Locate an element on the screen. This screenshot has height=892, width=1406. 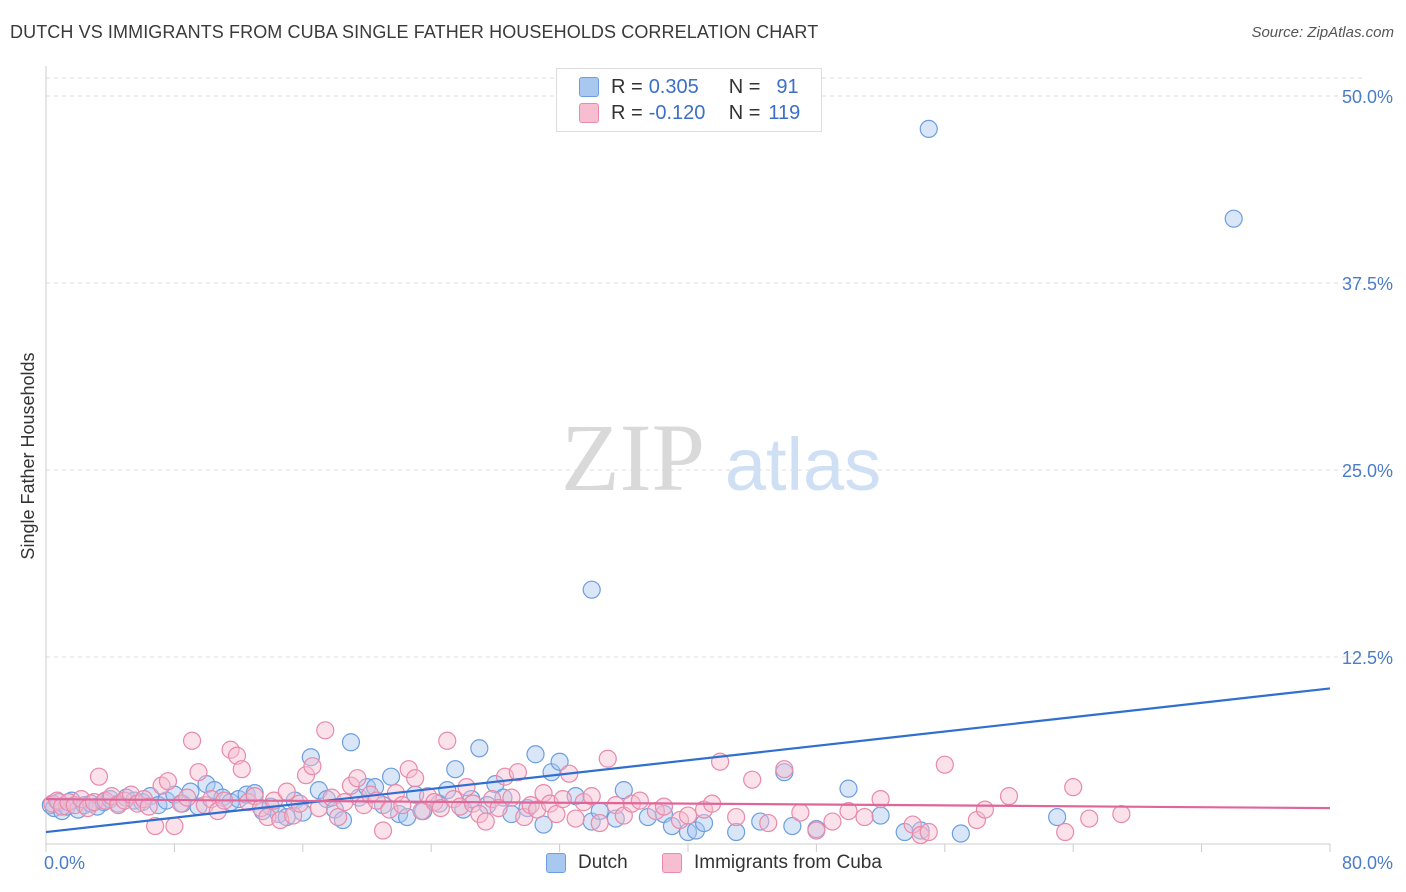
series-legend: Dutch Immigrants from Cuba is located at coordinates (703, 865).